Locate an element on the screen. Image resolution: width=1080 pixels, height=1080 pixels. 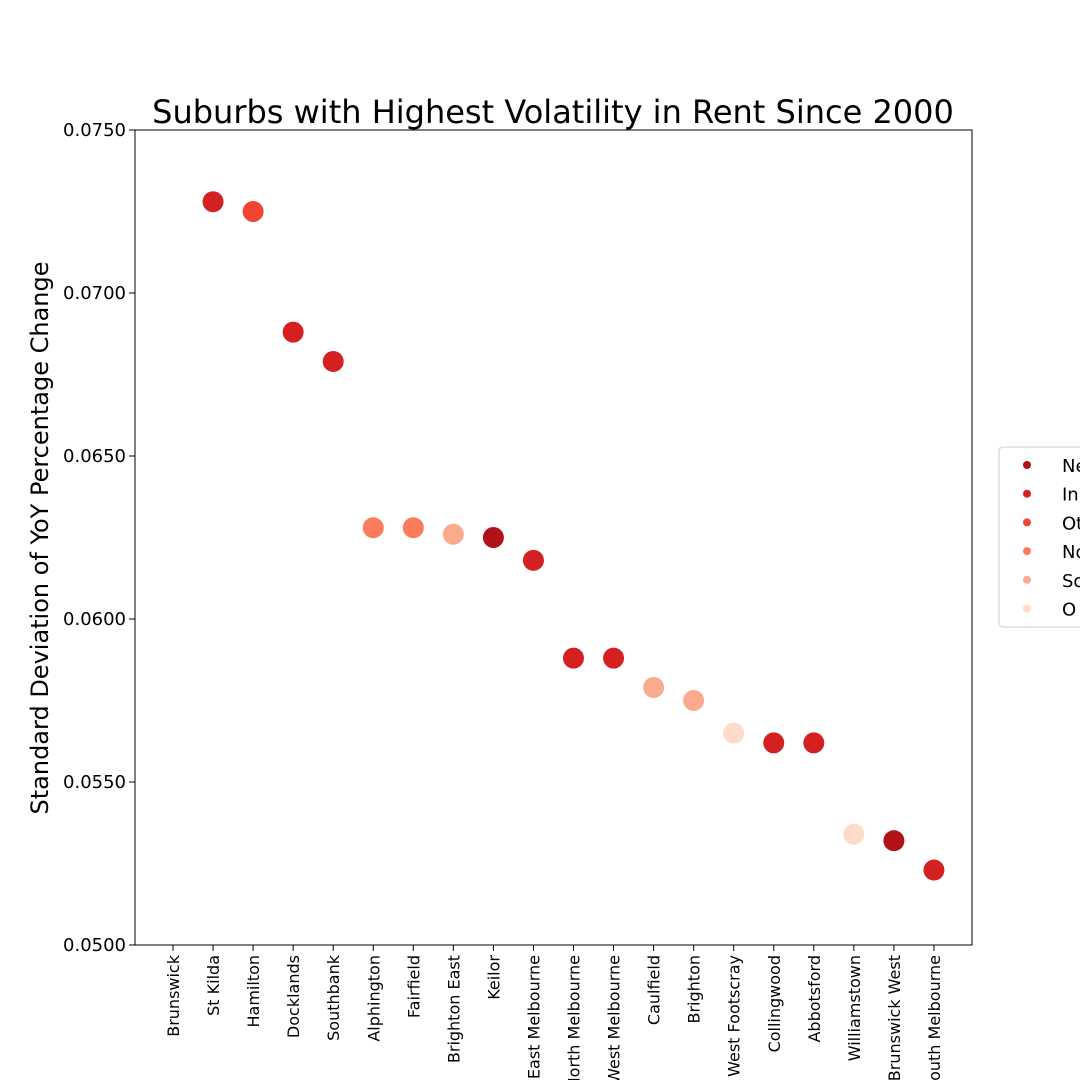
x-tick-label: Southbank is located at coordinates (333, 997).